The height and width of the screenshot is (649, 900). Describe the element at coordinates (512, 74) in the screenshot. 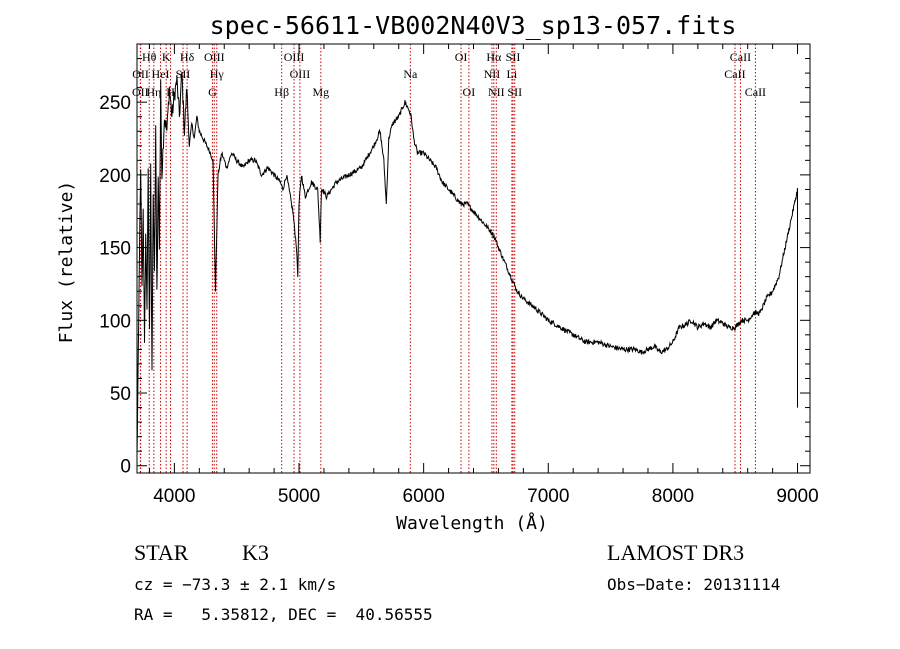

I see `line-label-23: Li` at that location.